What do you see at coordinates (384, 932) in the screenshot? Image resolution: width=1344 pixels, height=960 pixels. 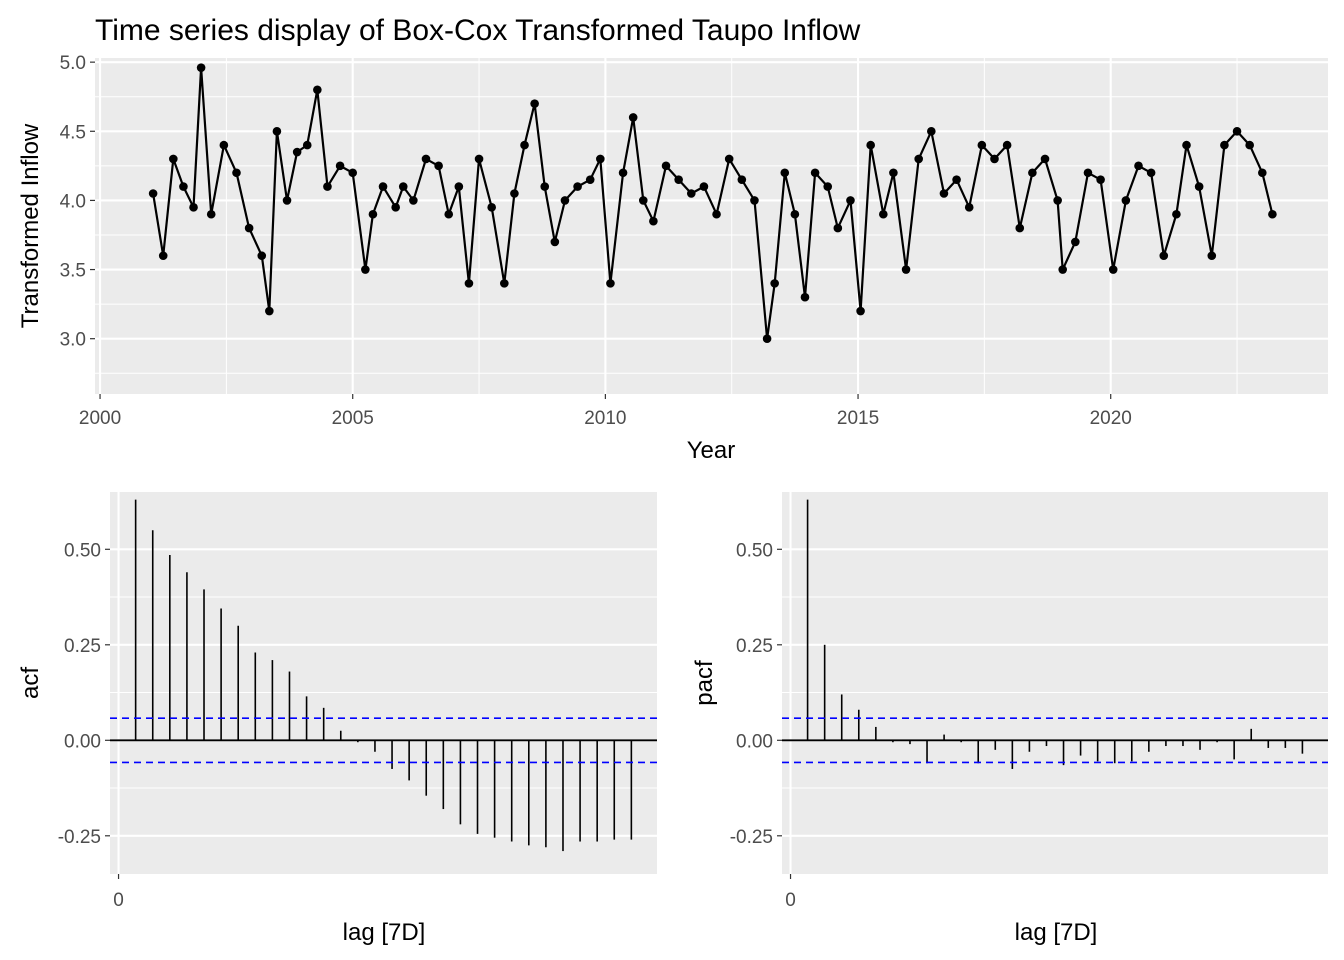 I see `acf-x-axis-title: lag [7D]` at bounding box center [384, 932].